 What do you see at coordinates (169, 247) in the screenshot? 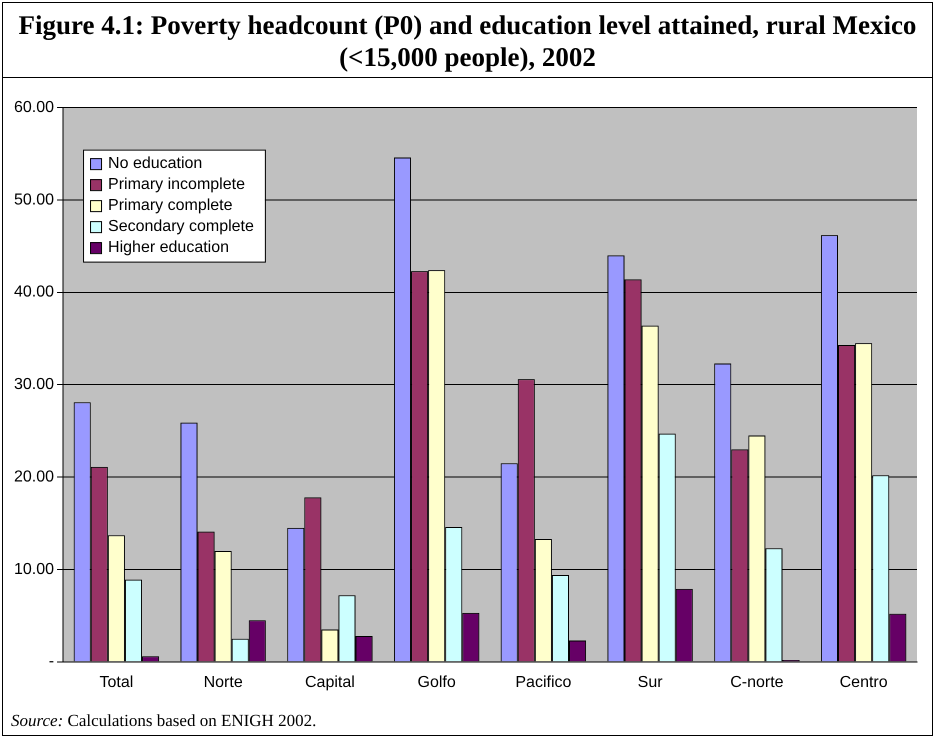
I see `legend-label: Higher education` at bounding box center [169, 247].